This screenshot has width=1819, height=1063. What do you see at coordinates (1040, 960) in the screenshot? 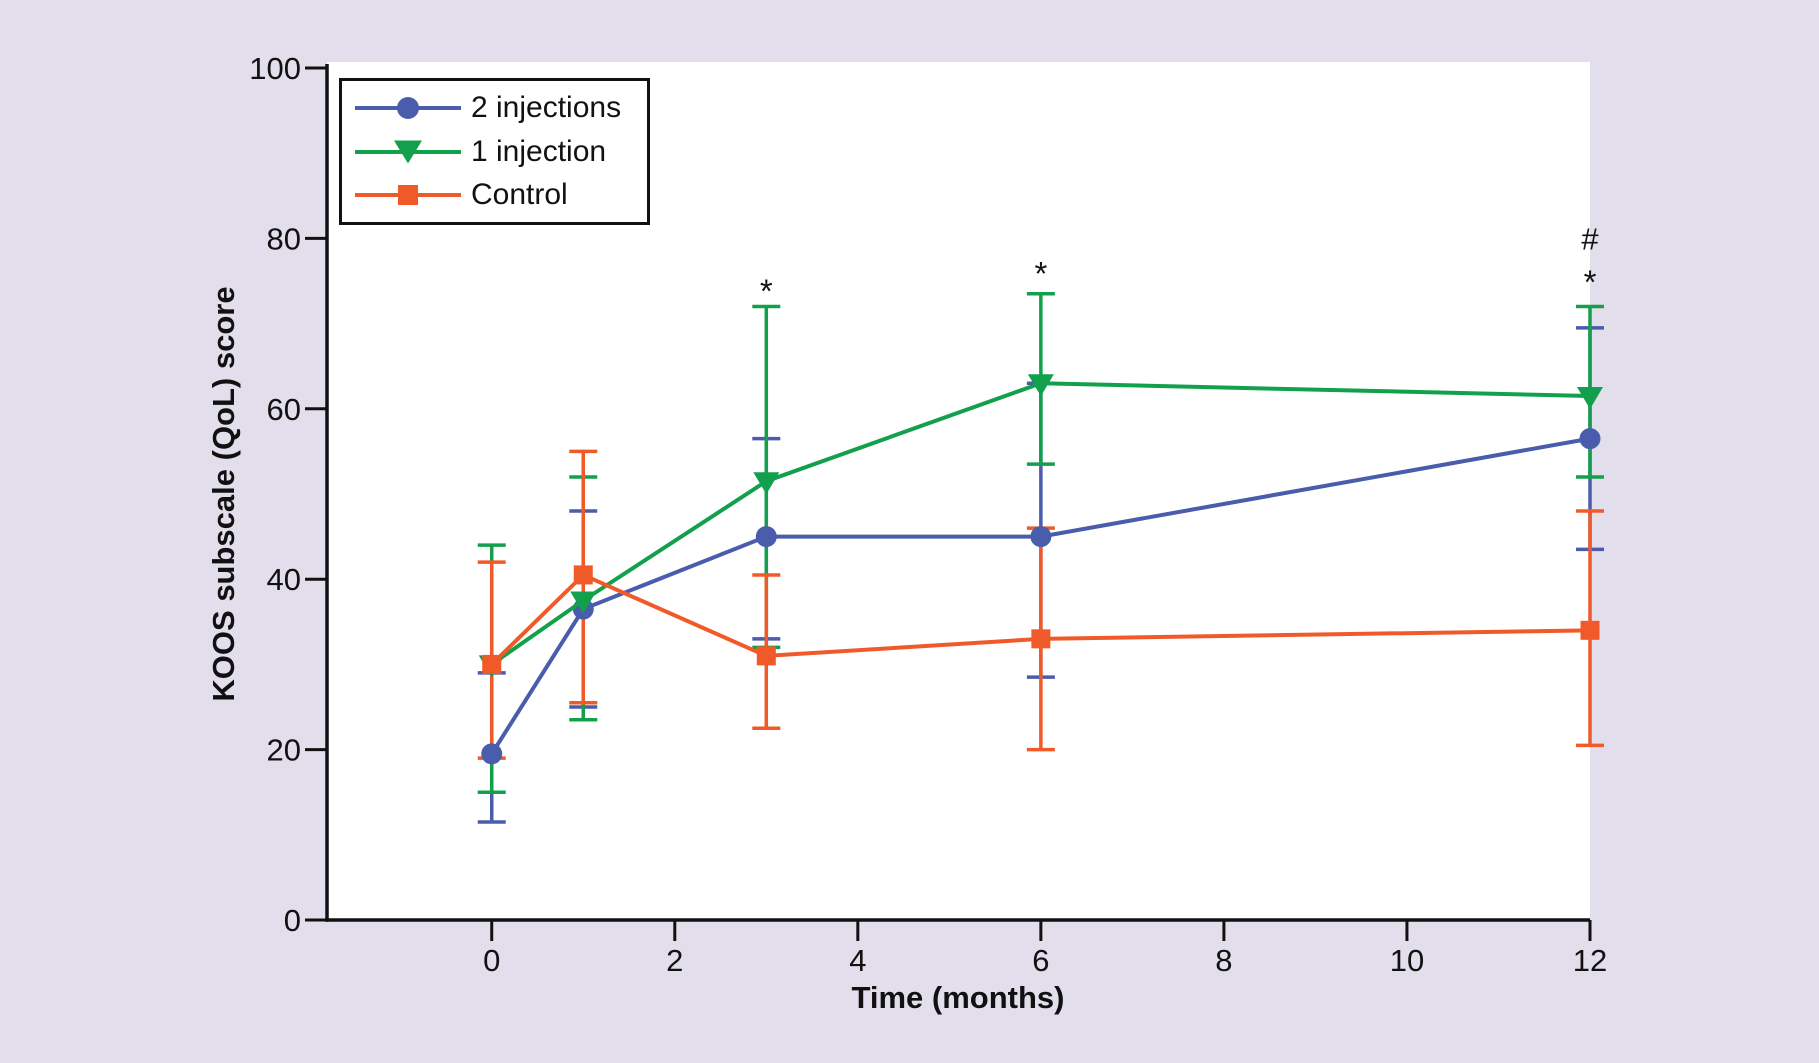
I see `x-tick-label: 6` at bounding box center [1040, 960].